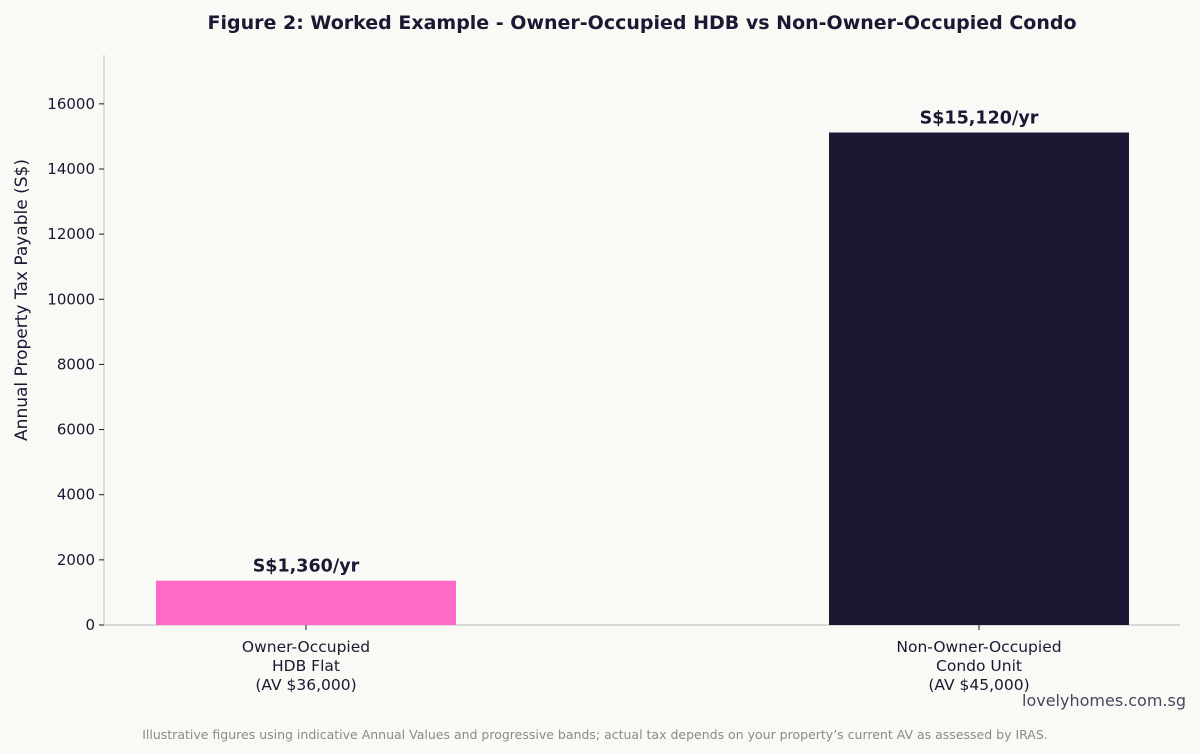 The height and width of the screenshot is (754, 1200). What do you see at coordinates (306, 602) in the screenshot?
I see `bar` at bounding box center [306, 602].